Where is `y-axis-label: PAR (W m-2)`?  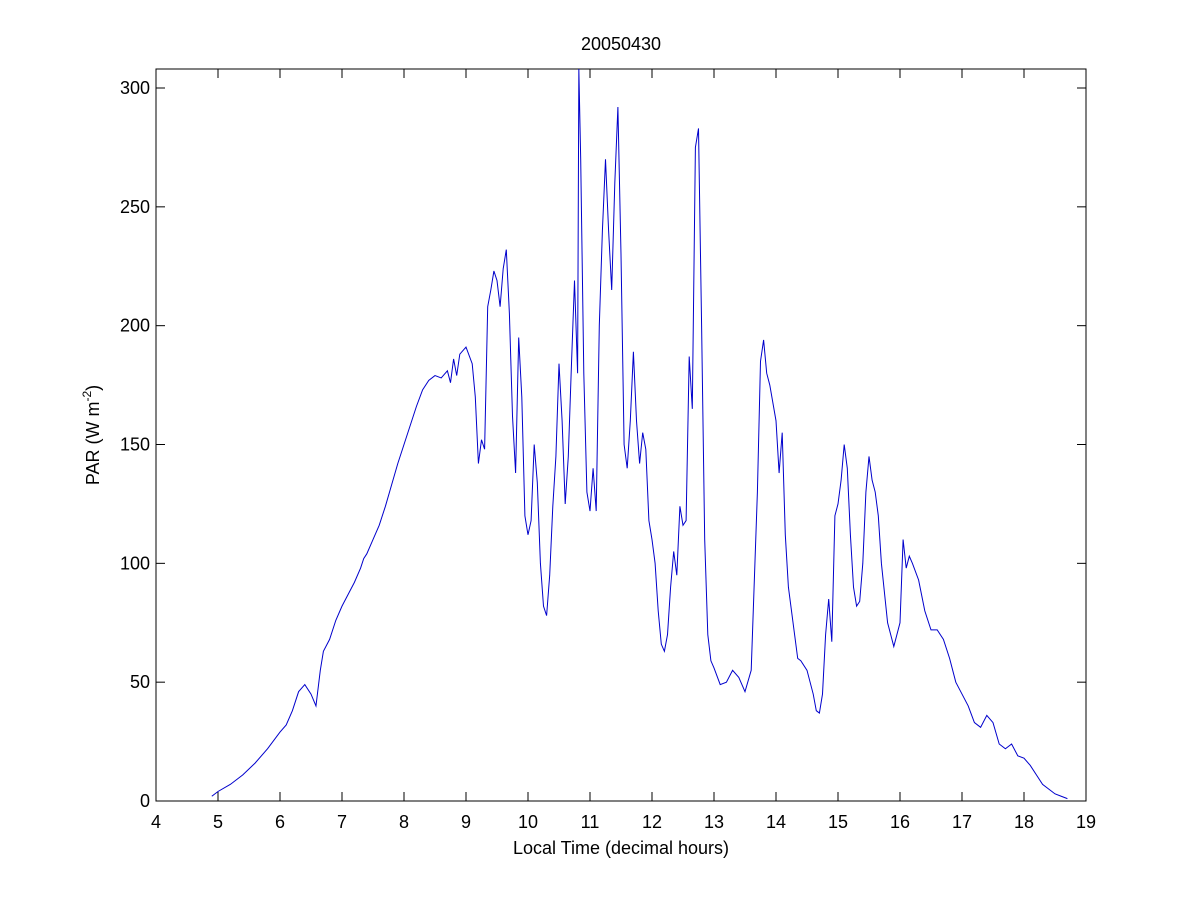
y-axis-label: PAR (W m-2) is located at coordinates (91, 435).